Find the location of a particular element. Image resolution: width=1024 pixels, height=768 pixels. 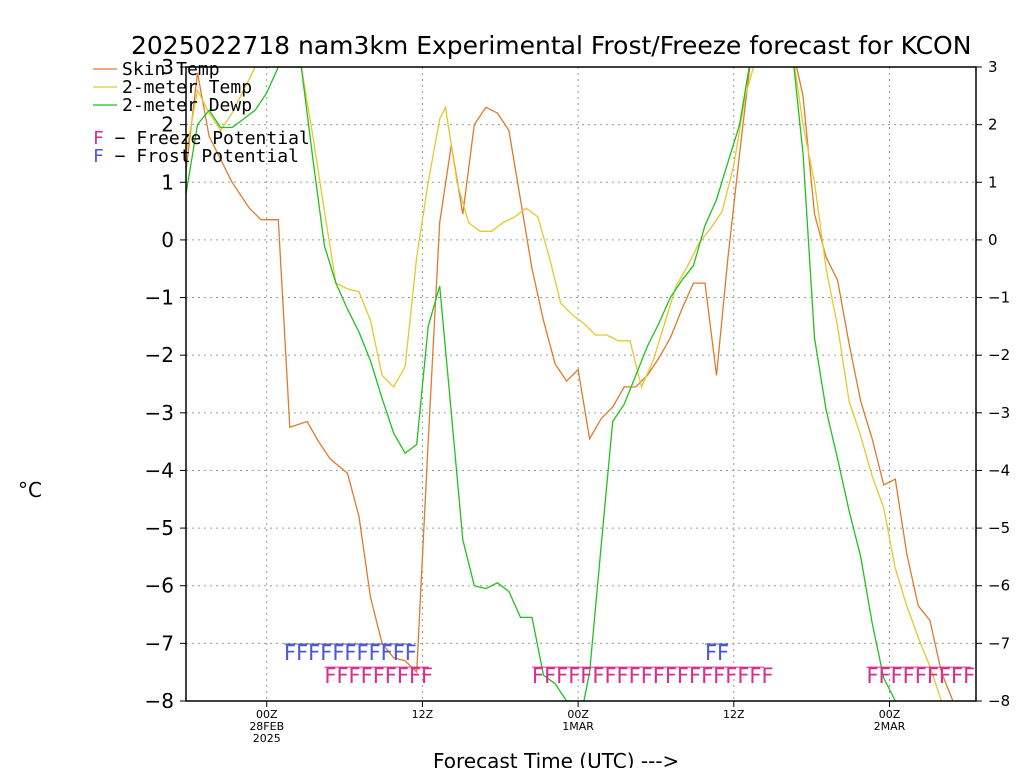

potential-legend-entry: F − Frost Potential is located at coordinates (196, 156).